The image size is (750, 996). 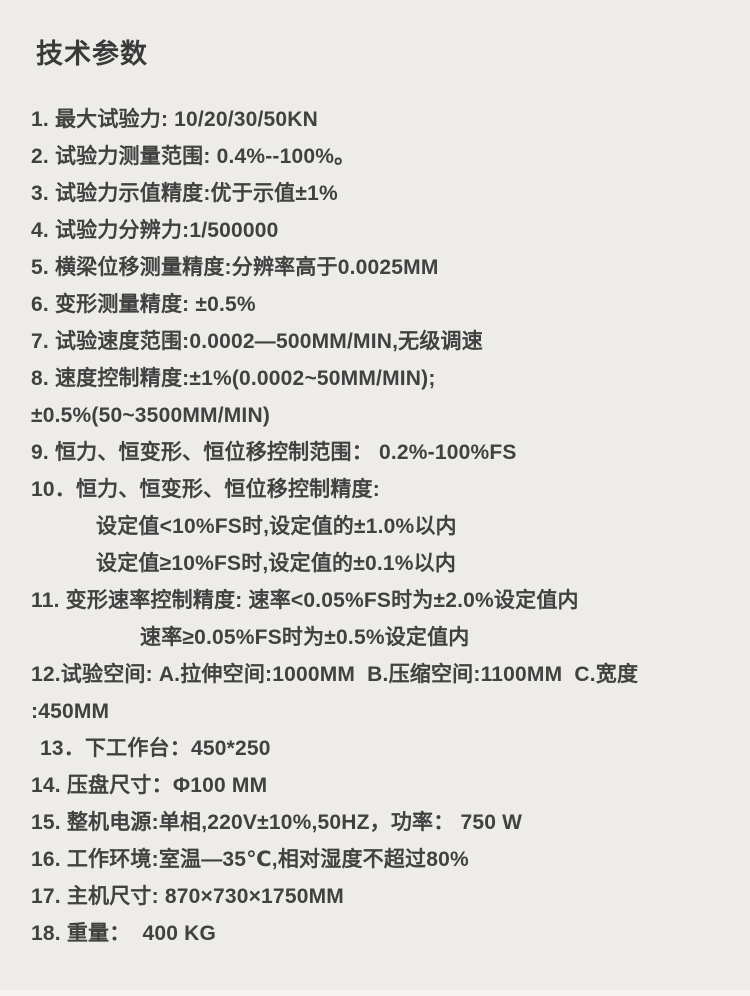 What do you see at coordinates (175, 119) in the screenshot?
I see `spec-line: 1. 最大试验力: 10/20/30/50KN` at bounding box center [175, 119].